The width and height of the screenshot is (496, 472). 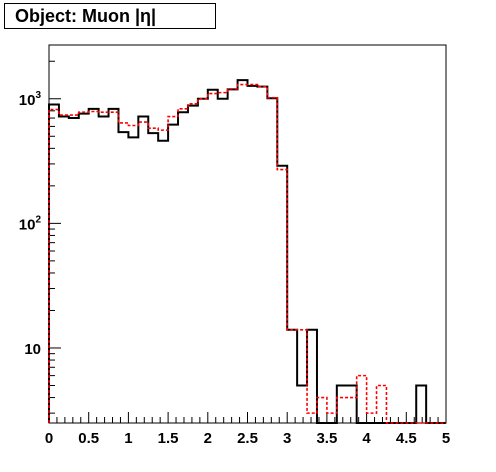 I want to click on y-tick-label: 10³, so click(x=30, y=99).